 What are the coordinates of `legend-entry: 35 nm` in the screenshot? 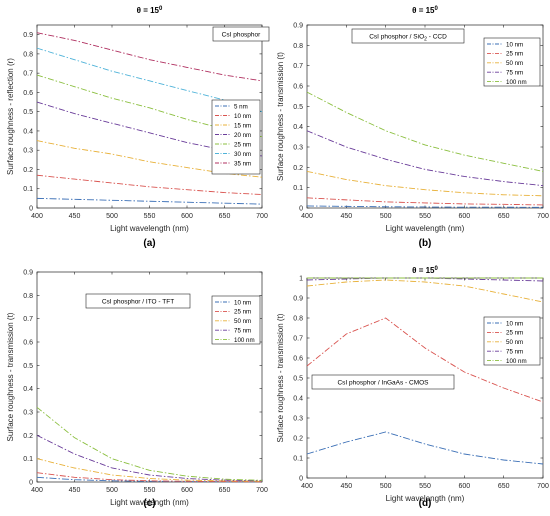 It's located at (242, 163).